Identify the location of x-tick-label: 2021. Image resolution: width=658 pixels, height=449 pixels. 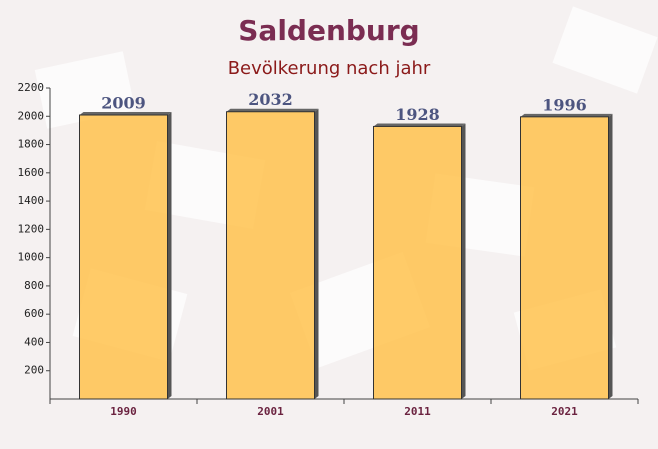
(564, 411).